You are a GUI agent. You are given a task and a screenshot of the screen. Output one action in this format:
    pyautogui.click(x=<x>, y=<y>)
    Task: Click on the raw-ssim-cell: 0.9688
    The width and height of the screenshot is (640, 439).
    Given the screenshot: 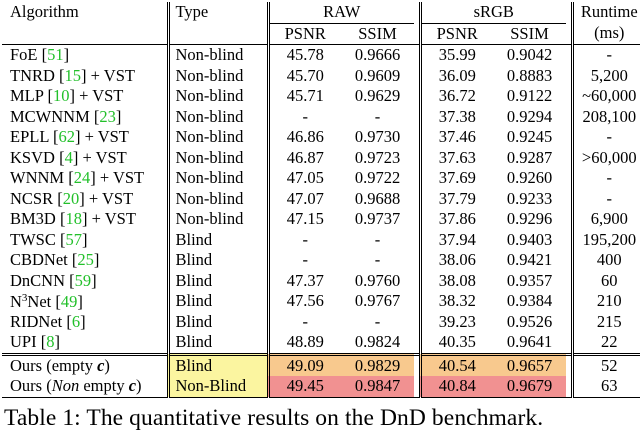 What is the action you would take?
    pyautogui.click(x=377, y=198)
    